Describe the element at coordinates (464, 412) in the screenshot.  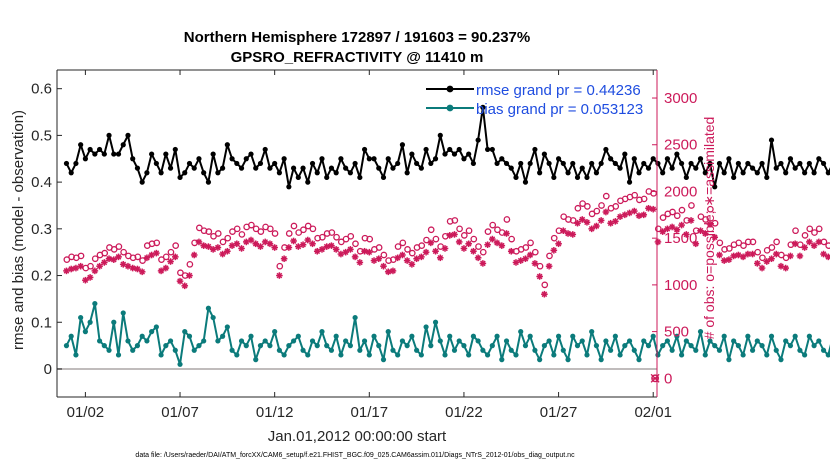
I see `x-tick-label: 01/22` at that location.